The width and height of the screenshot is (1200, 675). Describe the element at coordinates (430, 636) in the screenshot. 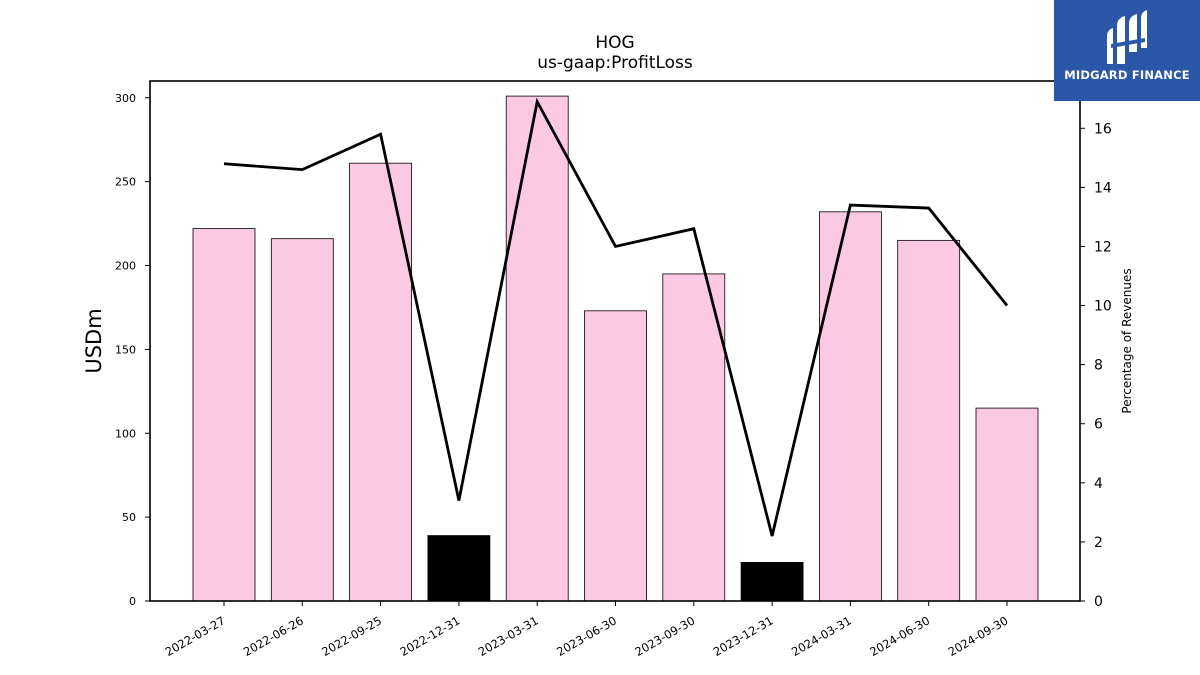

I see `x-tick-label: 2022-12-31` at that location.